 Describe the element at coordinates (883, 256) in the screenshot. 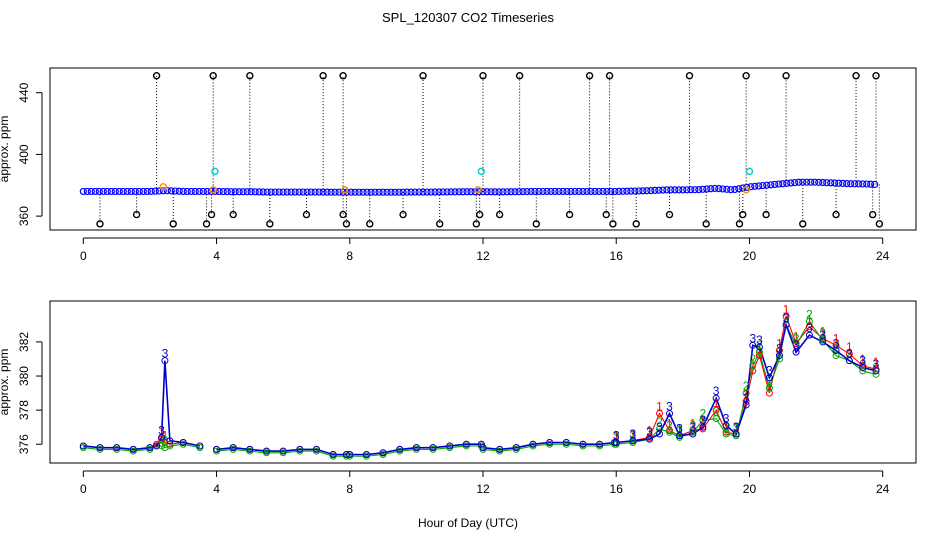

I see `top-x-tick-label: 24` at that location.